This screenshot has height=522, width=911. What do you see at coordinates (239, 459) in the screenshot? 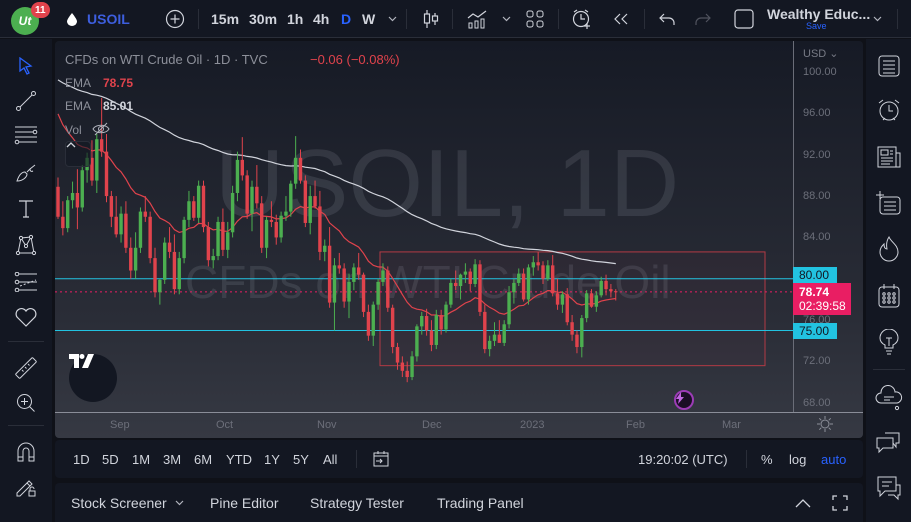
I see `range-ytd: YTD` at bounding box center [239, 459].